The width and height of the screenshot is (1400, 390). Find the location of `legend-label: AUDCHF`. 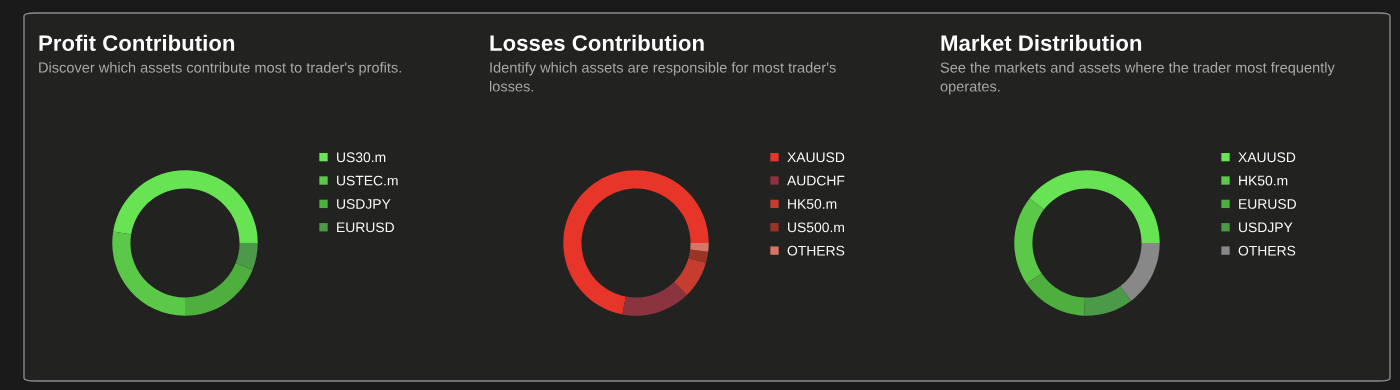

legend-label: AUDCHF is located at coordinates (816, 180).